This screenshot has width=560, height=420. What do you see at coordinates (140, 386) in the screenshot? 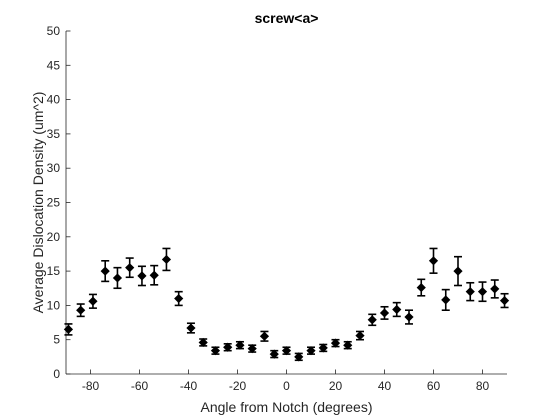
I see `x-tick-label: -60` at bounding box center [140, 386].